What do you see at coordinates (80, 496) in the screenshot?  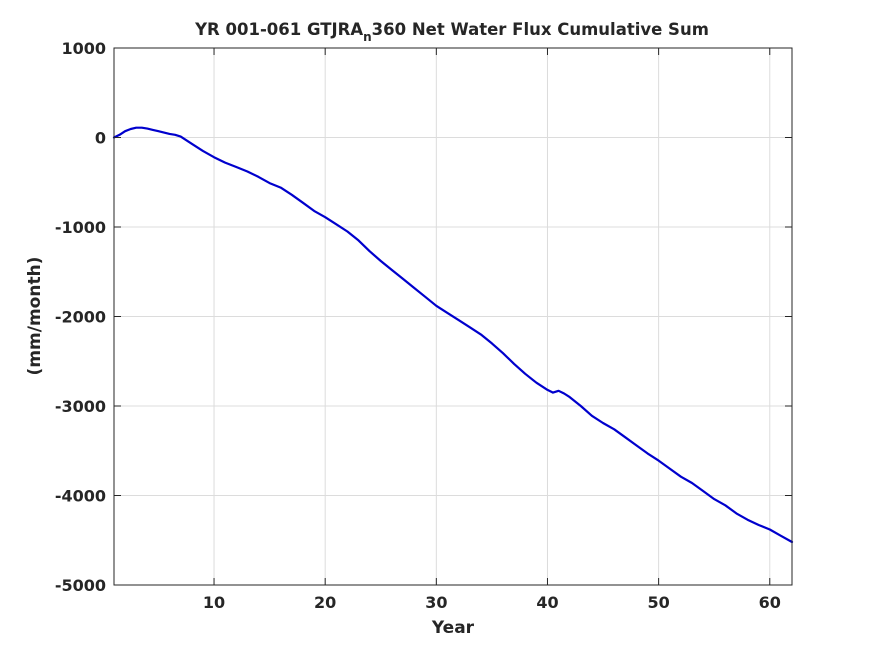 I see `y-tick-label-5: -4000` at bounding box center [80, 496].